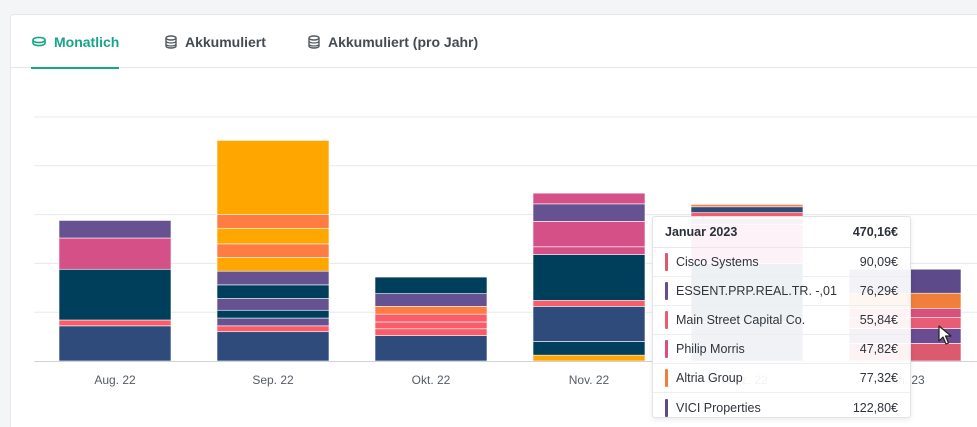  I want to click on coins-icon, so click(39, 41).